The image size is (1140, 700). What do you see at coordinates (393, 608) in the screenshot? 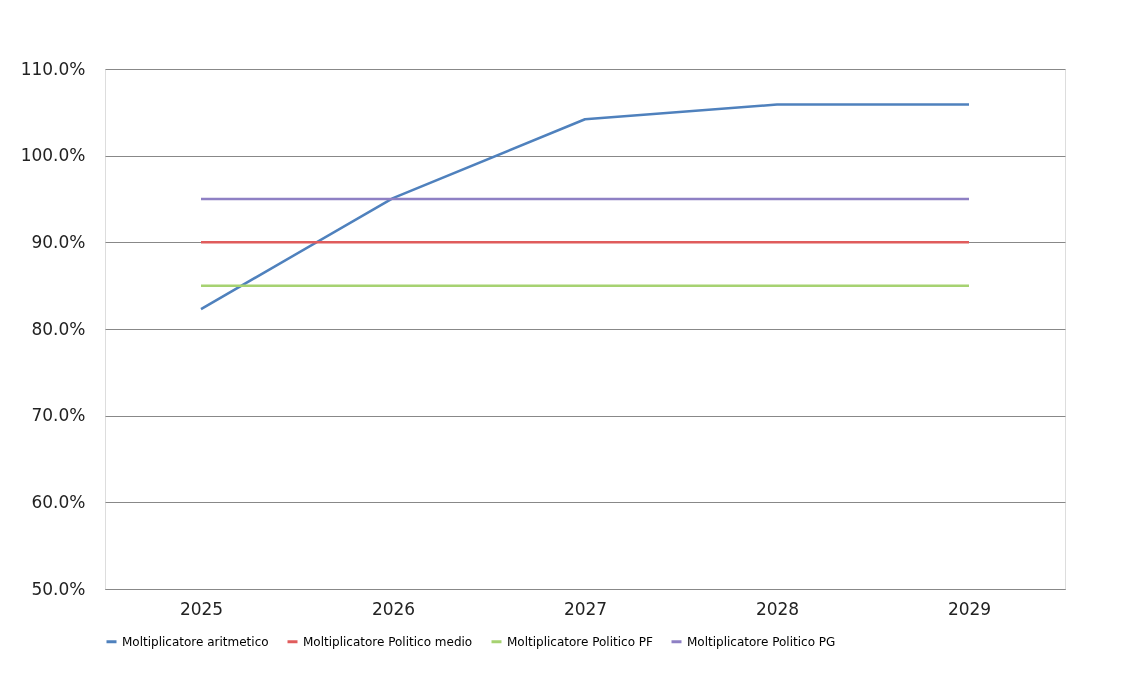
I see `x-tick-label: 2026` at bounding box center [393, 608].